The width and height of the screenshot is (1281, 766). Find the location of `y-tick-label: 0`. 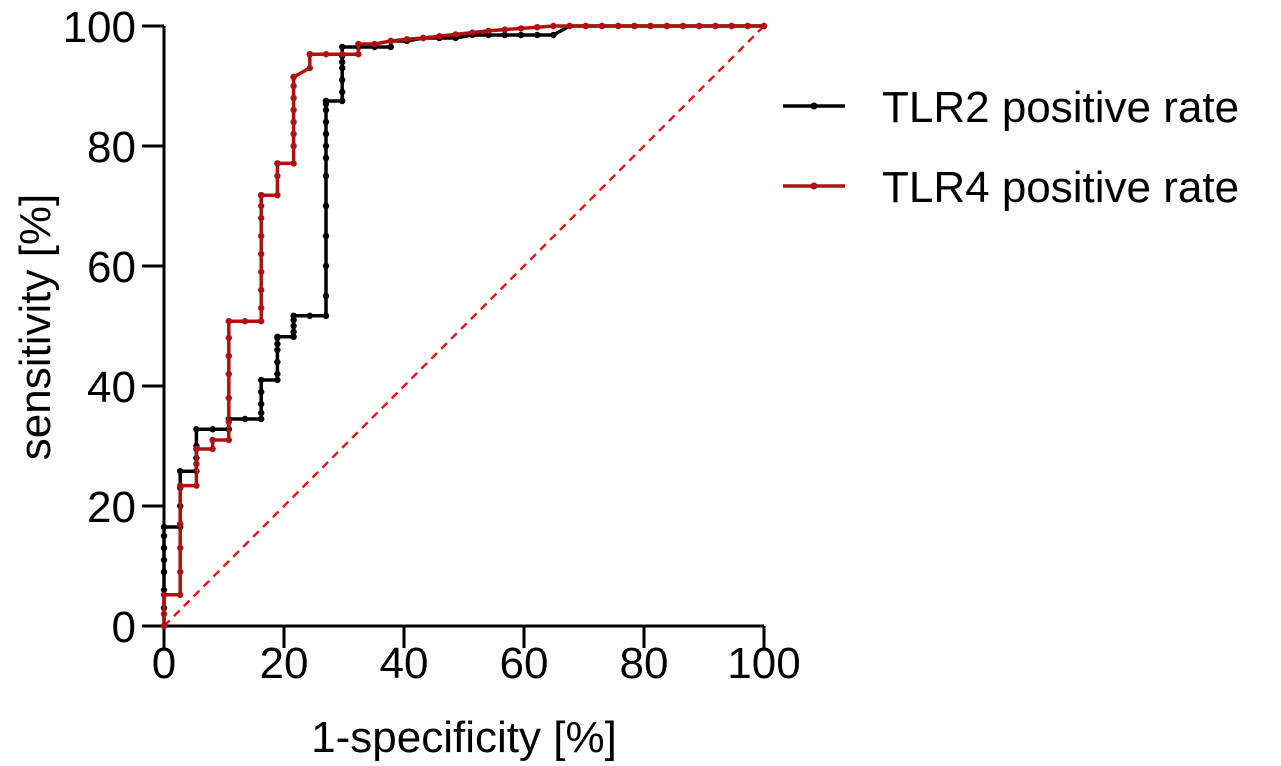

y-tick-label: 0 is located at coordinates (124, 627).